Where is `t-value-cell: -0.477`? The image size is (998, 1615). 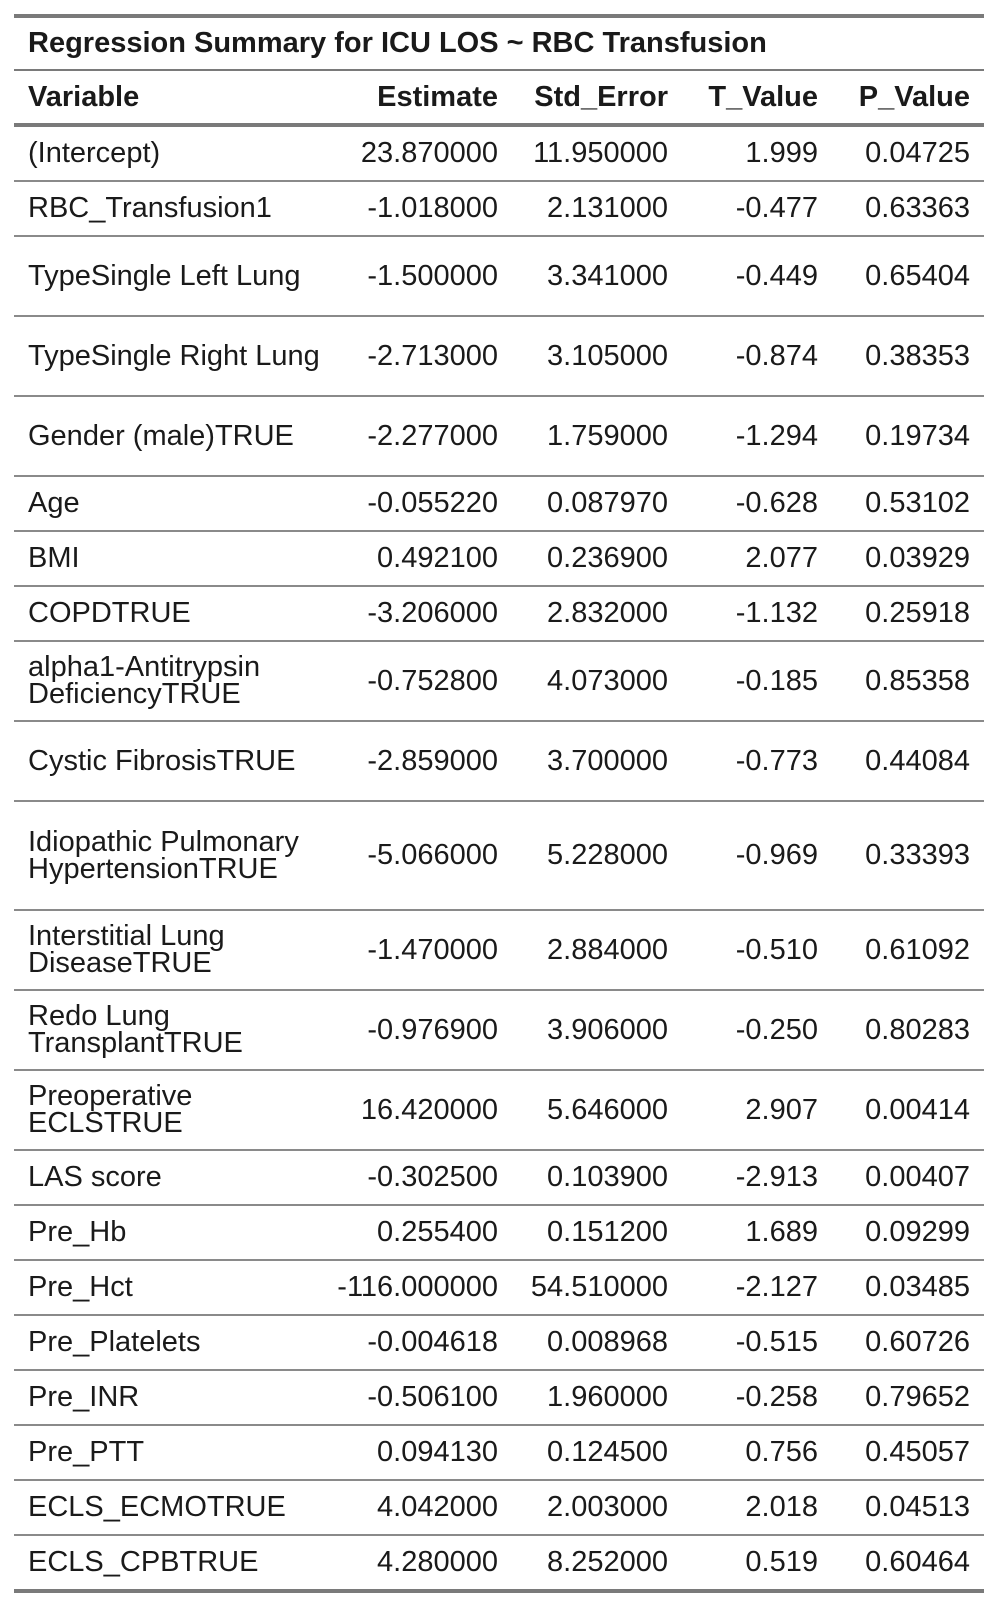 t-value-cell: -0.477 is located at coordinates (757, 209).